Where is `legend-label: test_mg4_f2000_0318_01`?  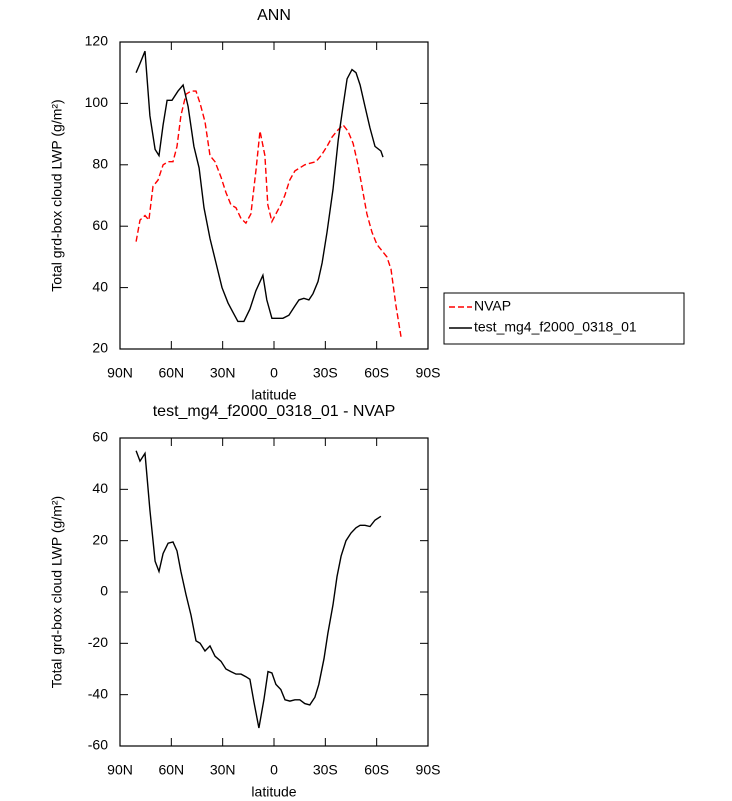 legend-label: test_mg4_f2000_0318_01 is located at coordinates (555, 327).